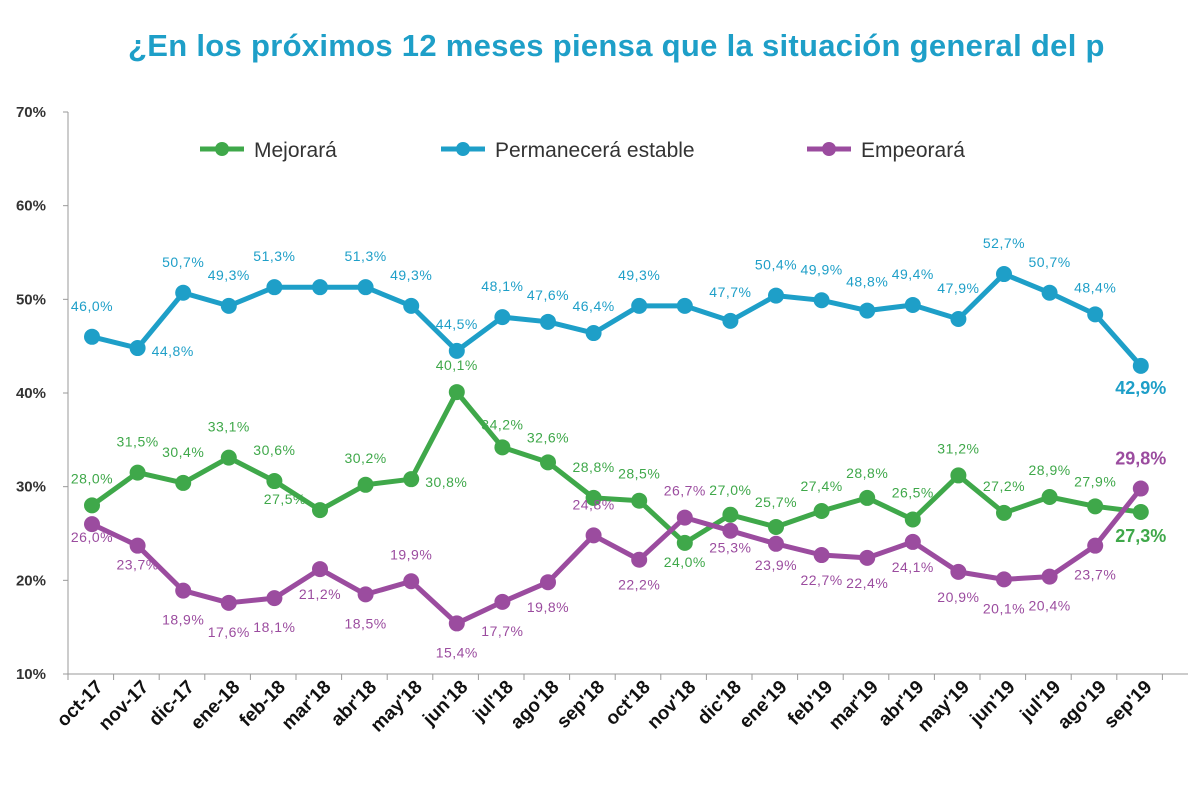 This screenshot has height=800, width=1200. What do you see at coordinates (1095, 481) in the screenshot?
I see `data-label-mejorar-: 27,9%` at bounding box center [1095, 481].